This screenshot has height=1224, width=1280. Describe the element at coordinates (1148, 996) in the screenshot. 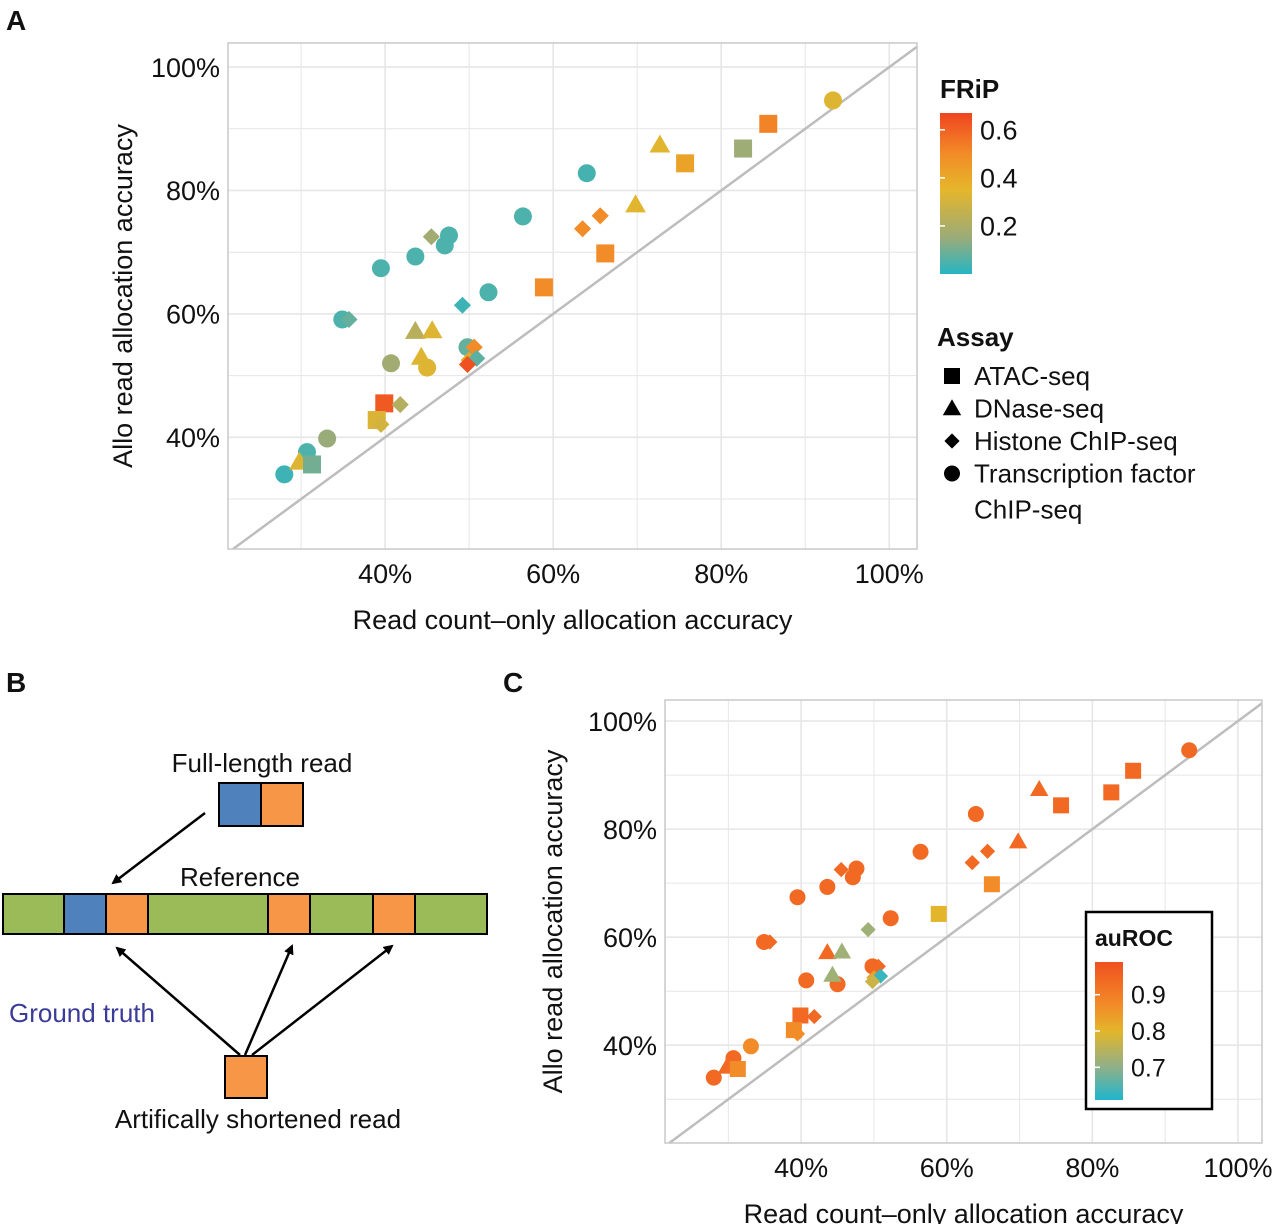

I see `colorbar-tick-label: 0.9` at that location.